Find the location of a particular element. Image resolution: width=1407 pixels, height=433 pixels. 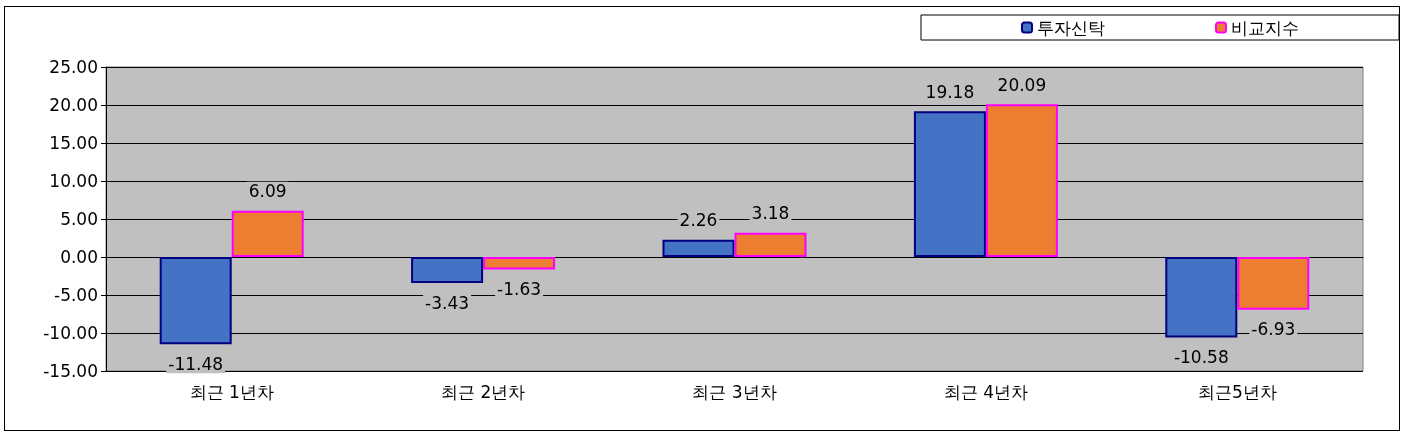

legend-label: 비교지수 is located at coordinates (1265, 27).